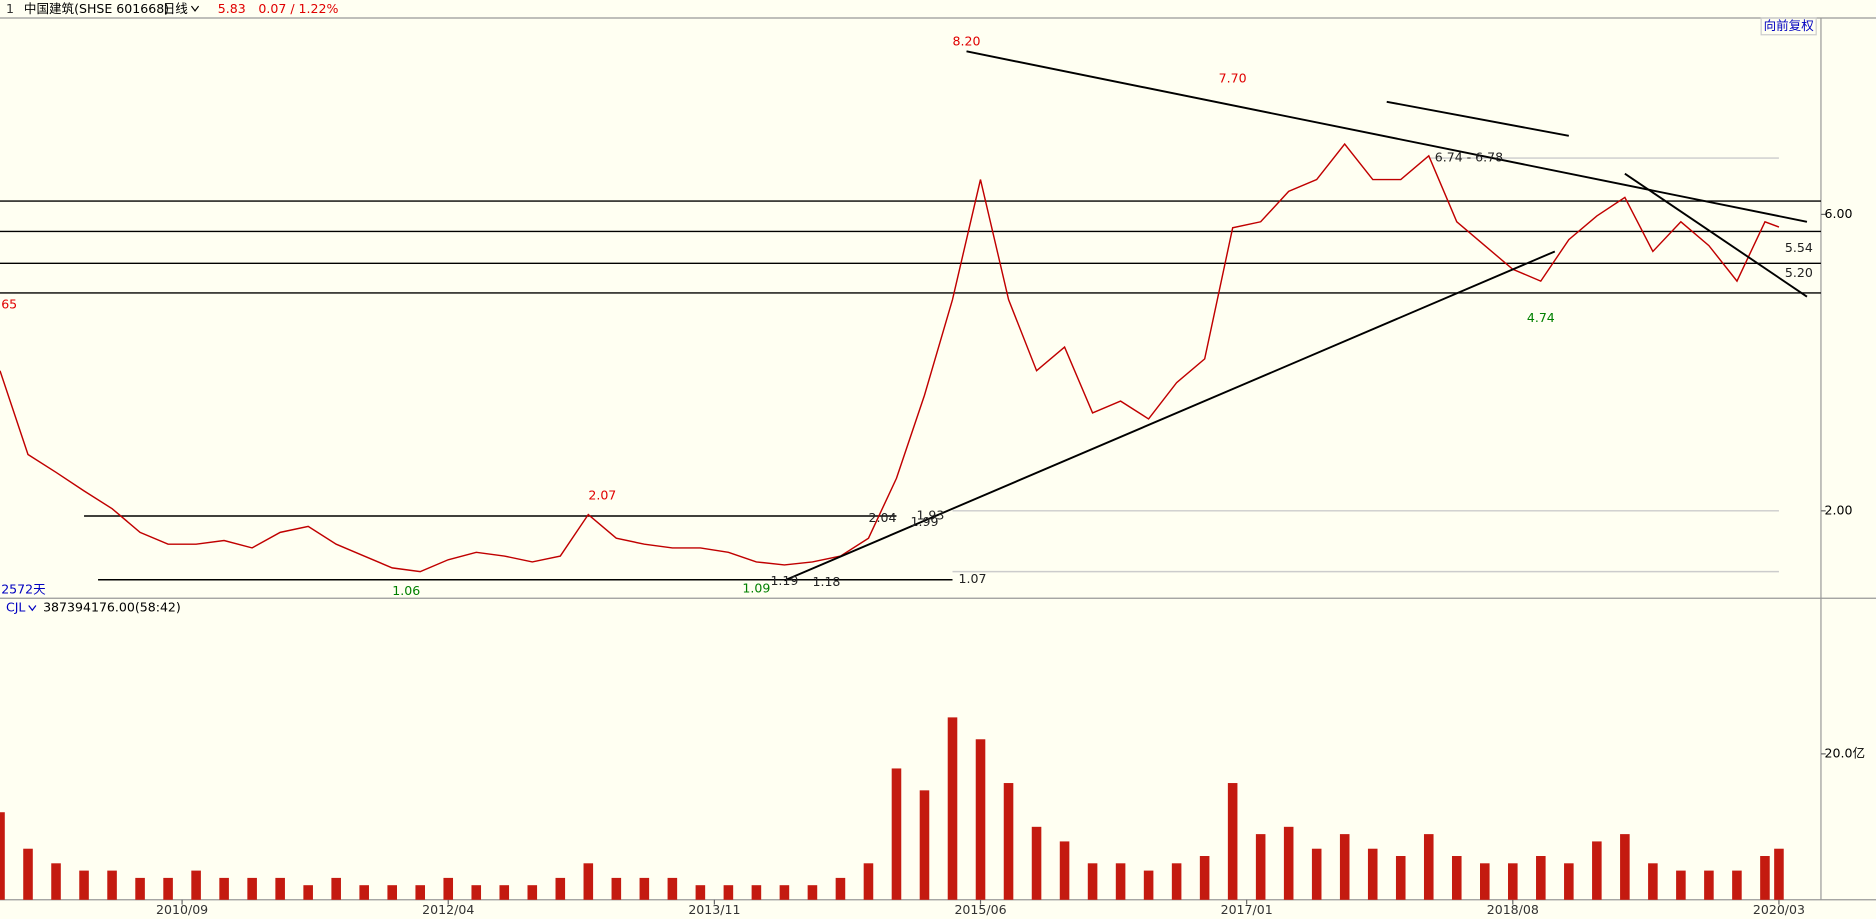 The width and height of the screenshot is (1876, 919). What do you see at coordinates (925, 521) in the screenshot?
I see `price-annotation: 1.99` at bounding box center [925, 521].